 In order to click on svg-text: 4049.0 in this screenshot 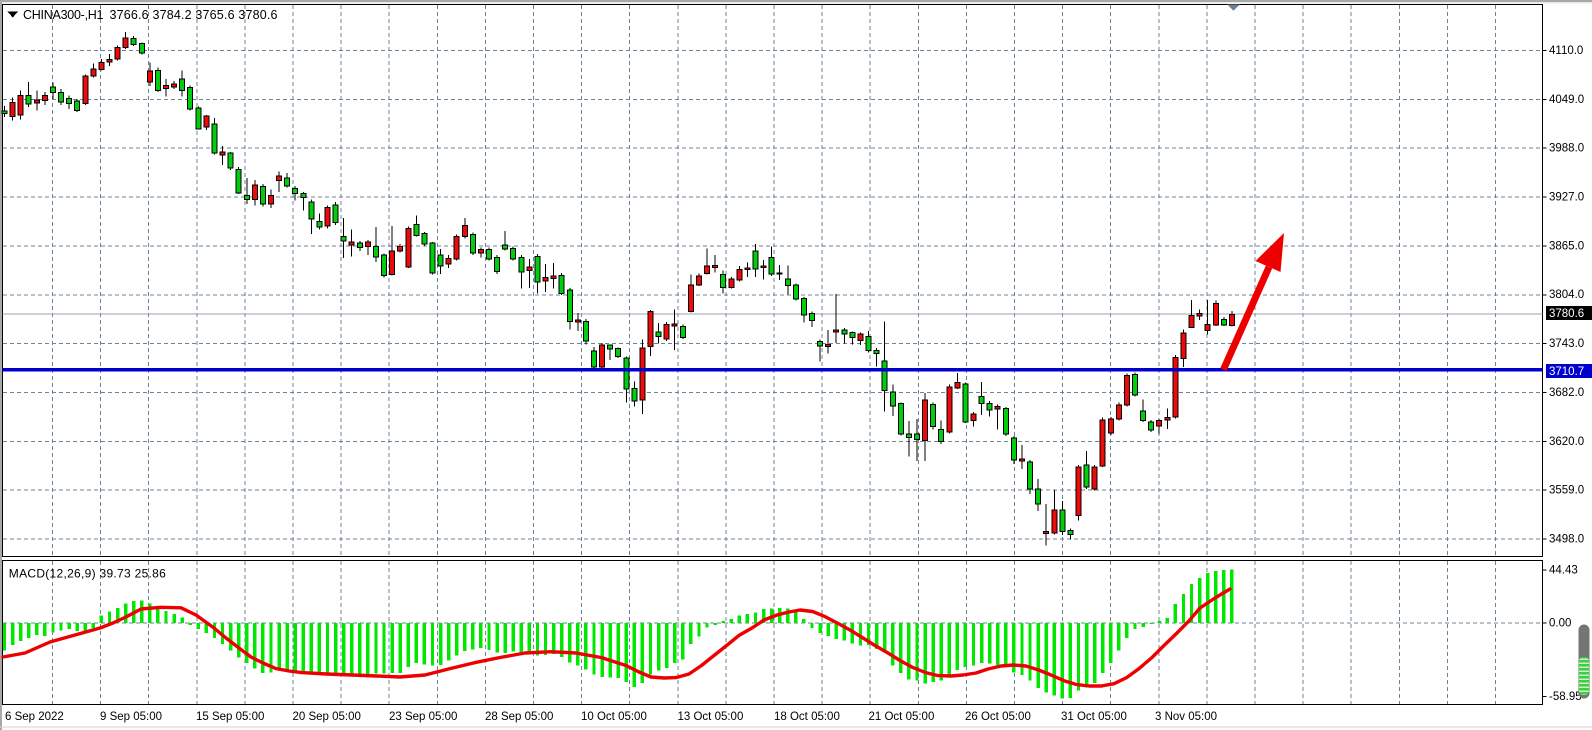, I will do `click(1566, 100)`.